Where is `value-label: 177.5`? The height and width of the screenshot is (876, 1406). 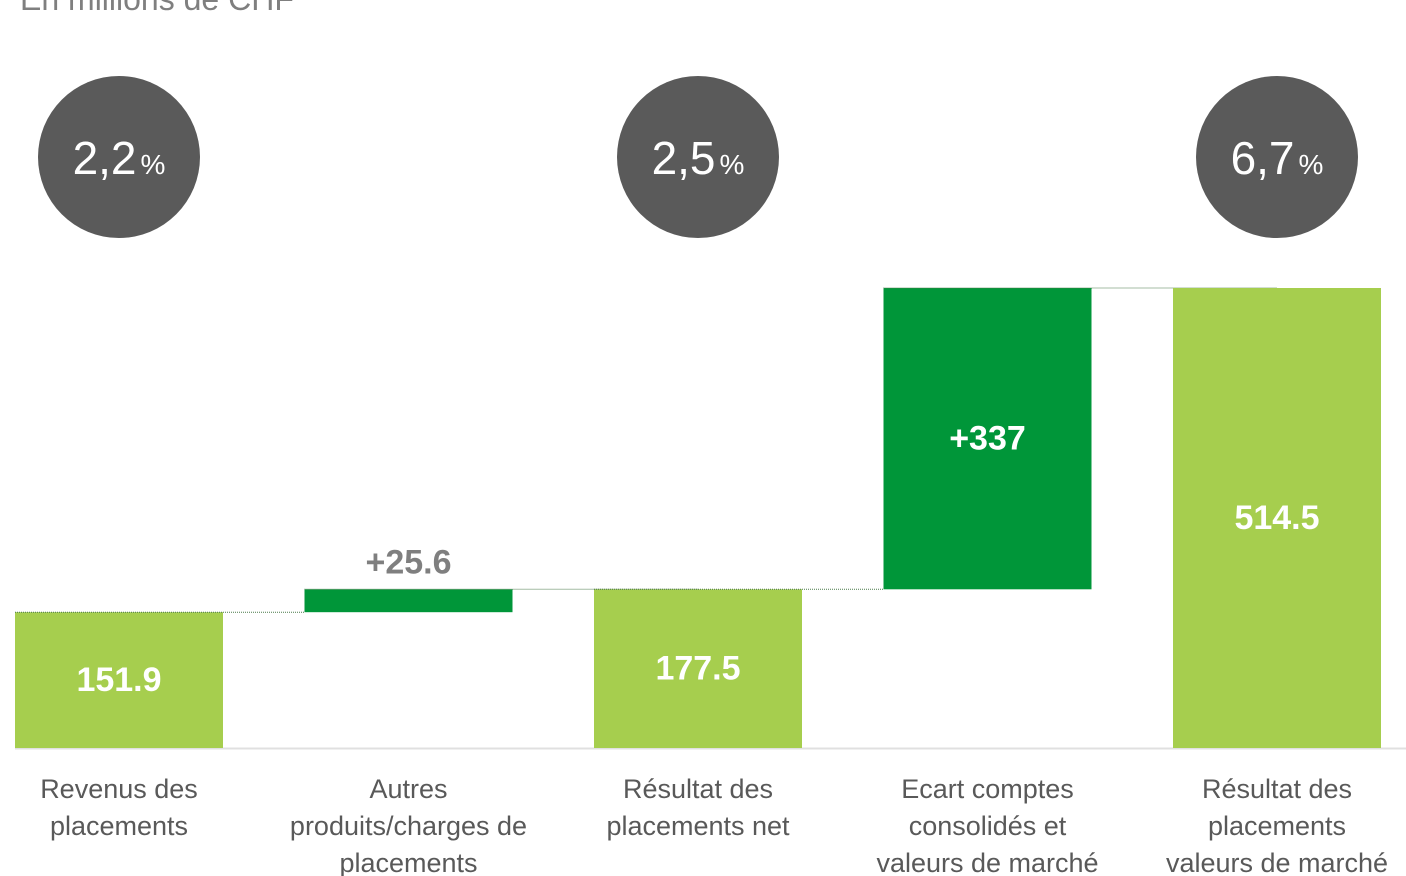 value-label: 177.5 is located at coordinates (697, 669).